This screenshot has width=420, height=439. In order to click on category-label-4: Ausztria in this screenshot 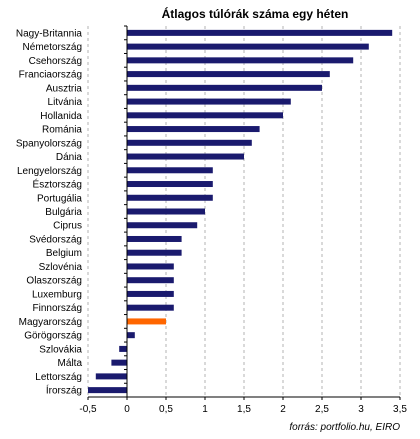, I will do `click(64, 88)`.